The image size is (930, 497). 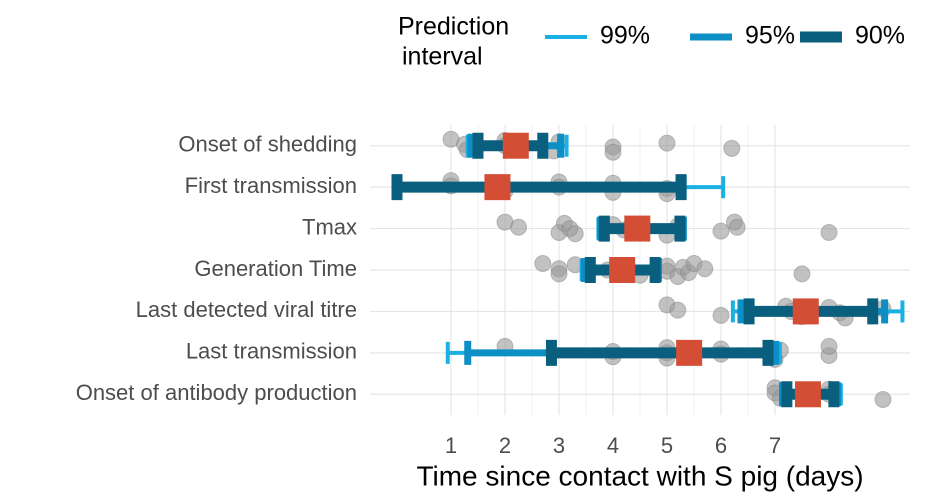 I want to click on y-tick-label: Onset of antibody production, so click(x=216, y=392).